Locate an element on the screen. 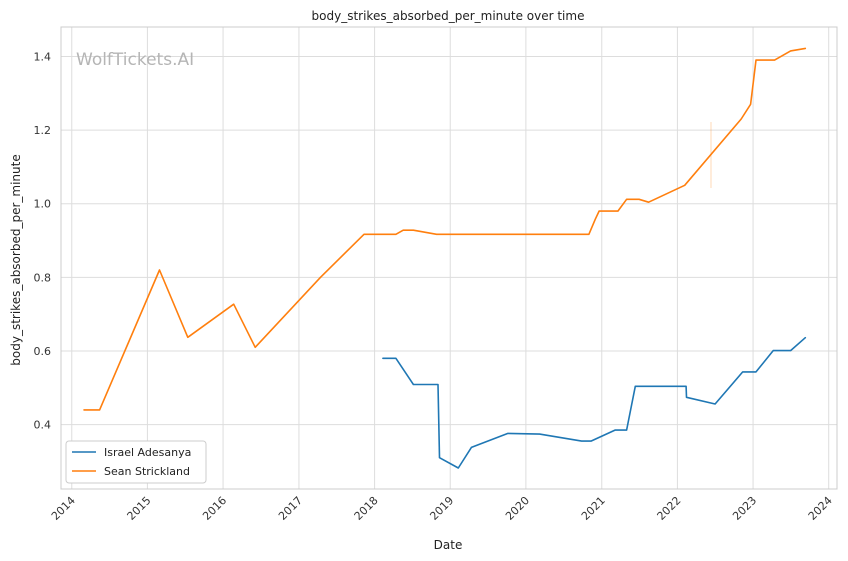 The width and height of the screenshot is (848, 561). legend-label-sean-strickland: Sean Strickland is located at coordinates (147, 471).